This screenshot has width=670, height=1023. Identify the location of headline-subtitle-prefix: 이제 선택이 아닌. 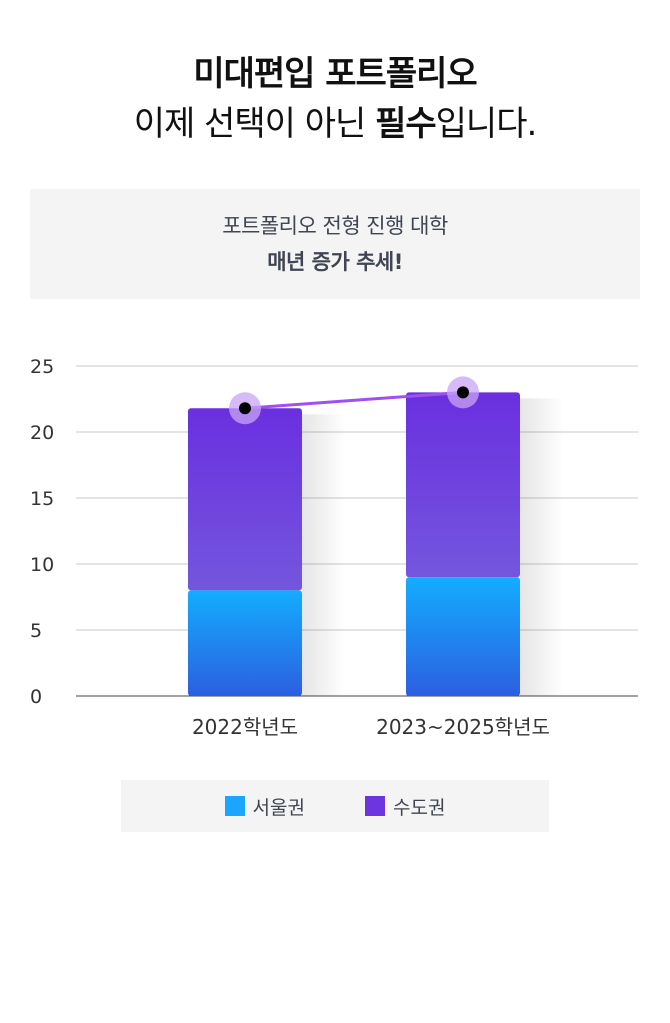
(254, 124).